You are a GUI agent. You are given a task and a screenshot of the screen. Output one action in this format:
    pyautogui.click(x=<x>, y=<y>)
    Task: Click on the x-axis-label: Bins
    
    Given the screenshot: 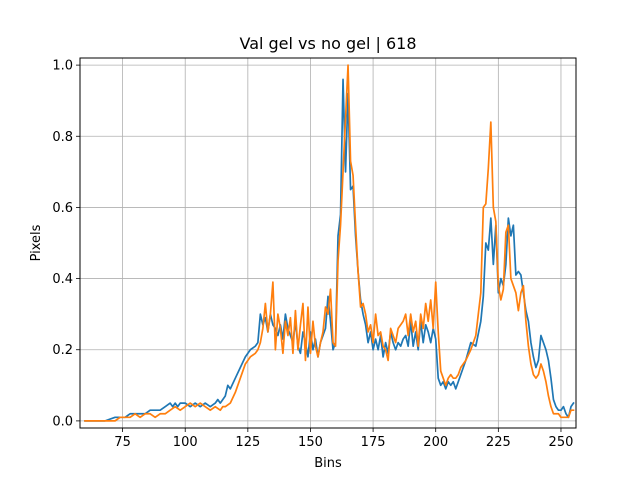 What is the action you would take?
    pyautogui.click(x=328, y=463)
    